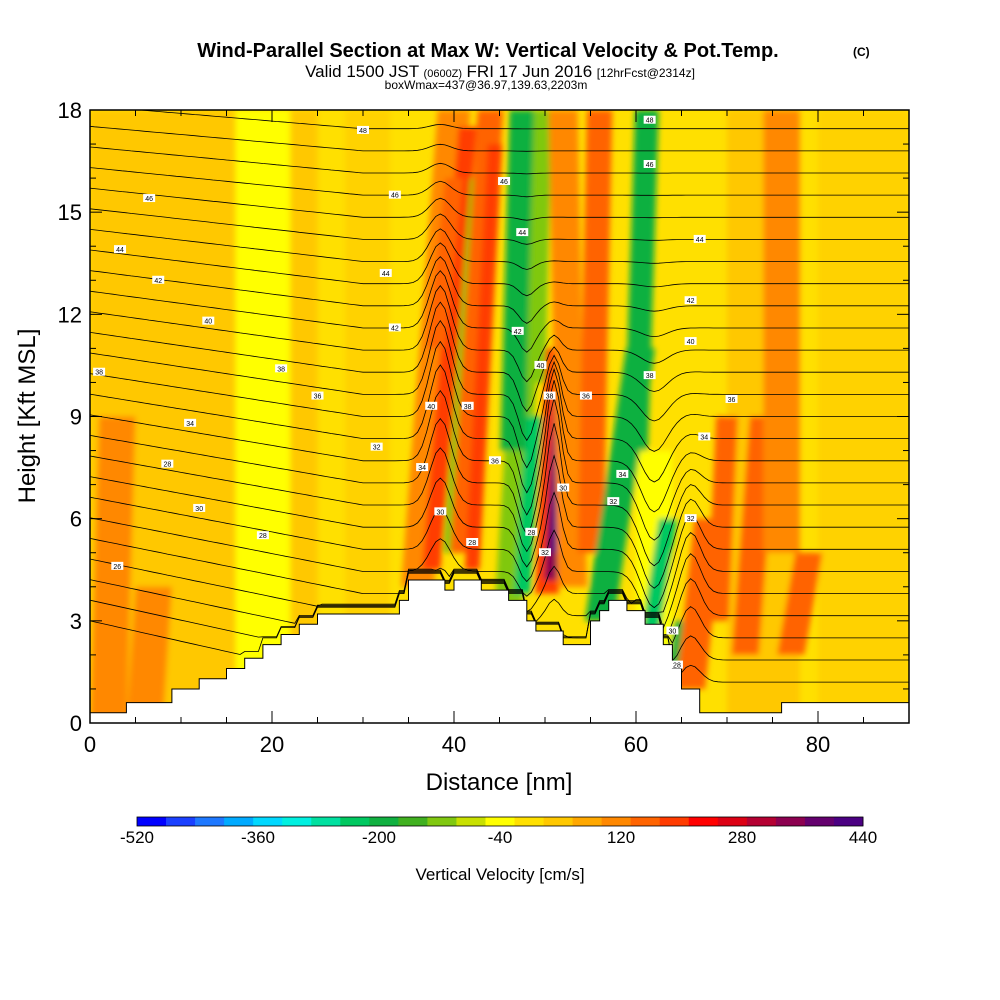 The image size is (1000, 1000). Describe the element at coordinates (263, 416) in the screenshot. I see `w-band` at that location.